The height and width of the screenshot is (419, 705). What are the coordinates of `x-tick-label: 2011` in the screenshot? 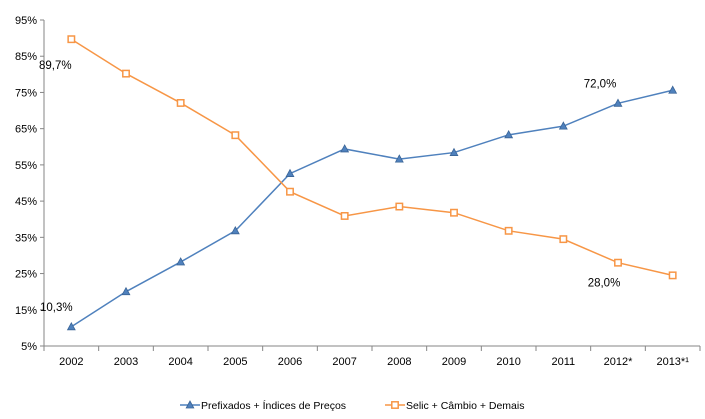 It's located at (564, 362).